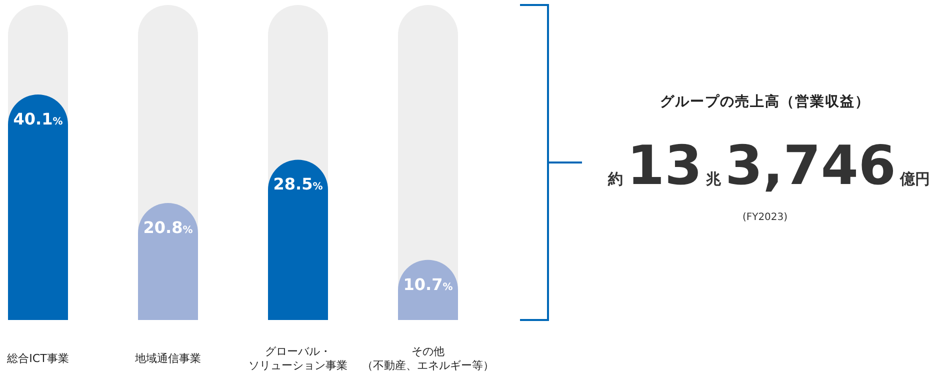  I want to click on x-tick-label: 総合ICT事業, so click(37, 358).